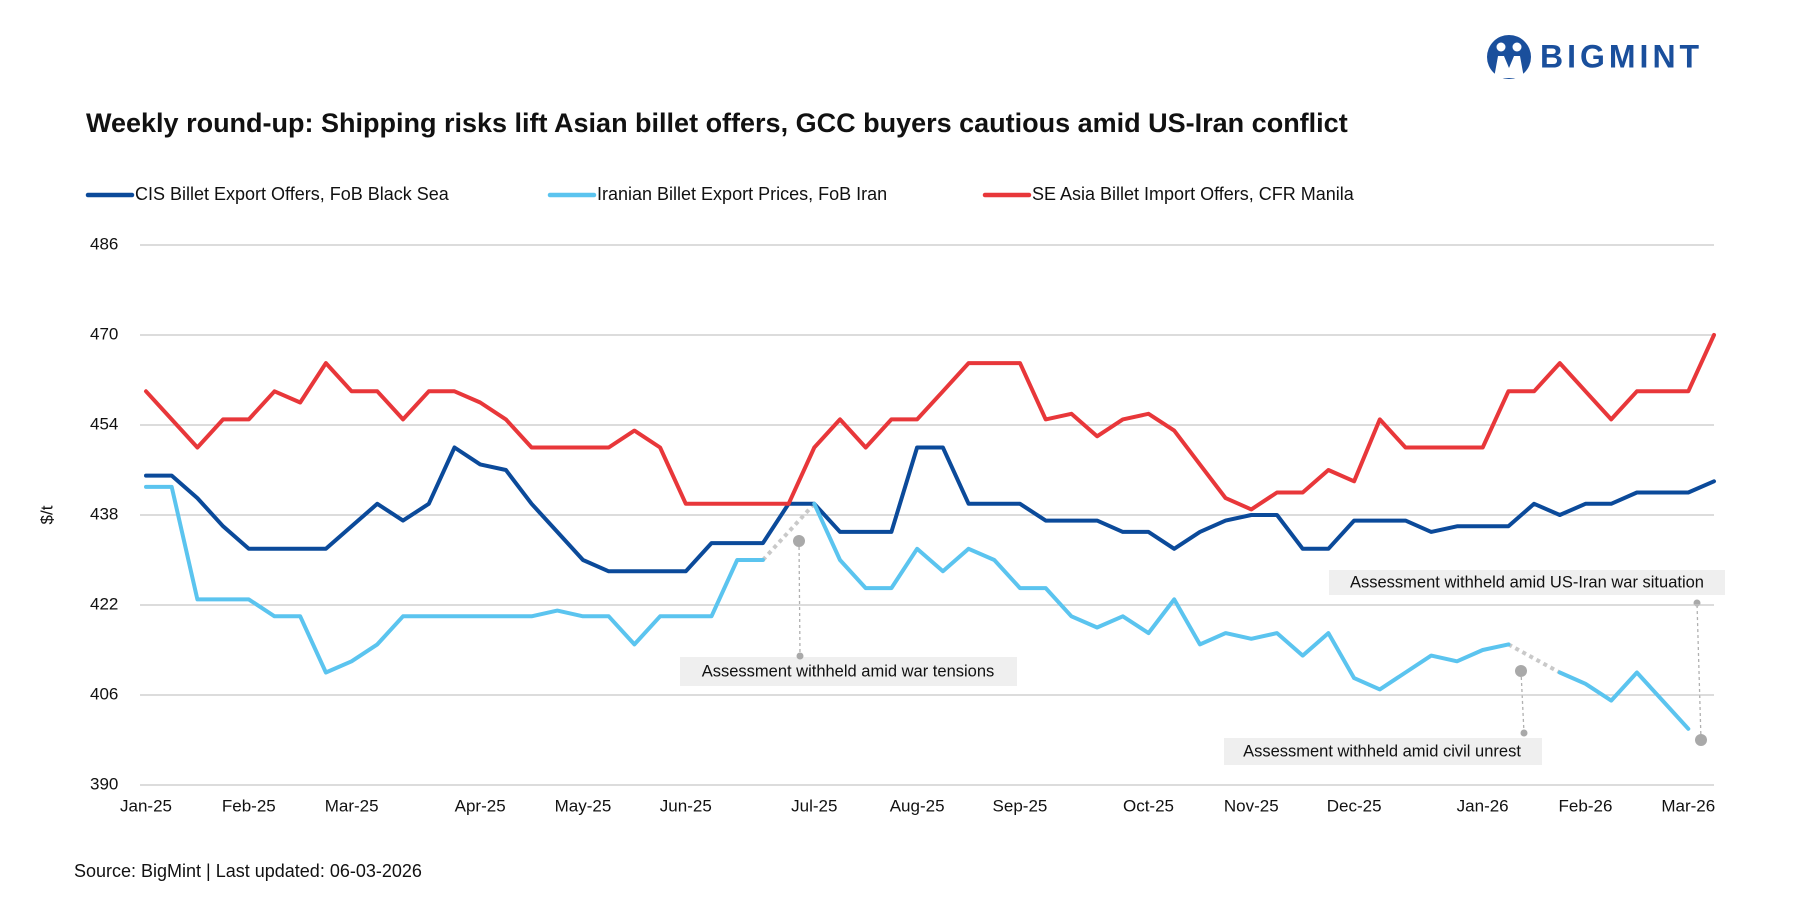 The image size is (1800, 905). Describe the element at coordinates (1020, 805) in the screenshot. I see `x-tick-label: Sep-25` at that location.